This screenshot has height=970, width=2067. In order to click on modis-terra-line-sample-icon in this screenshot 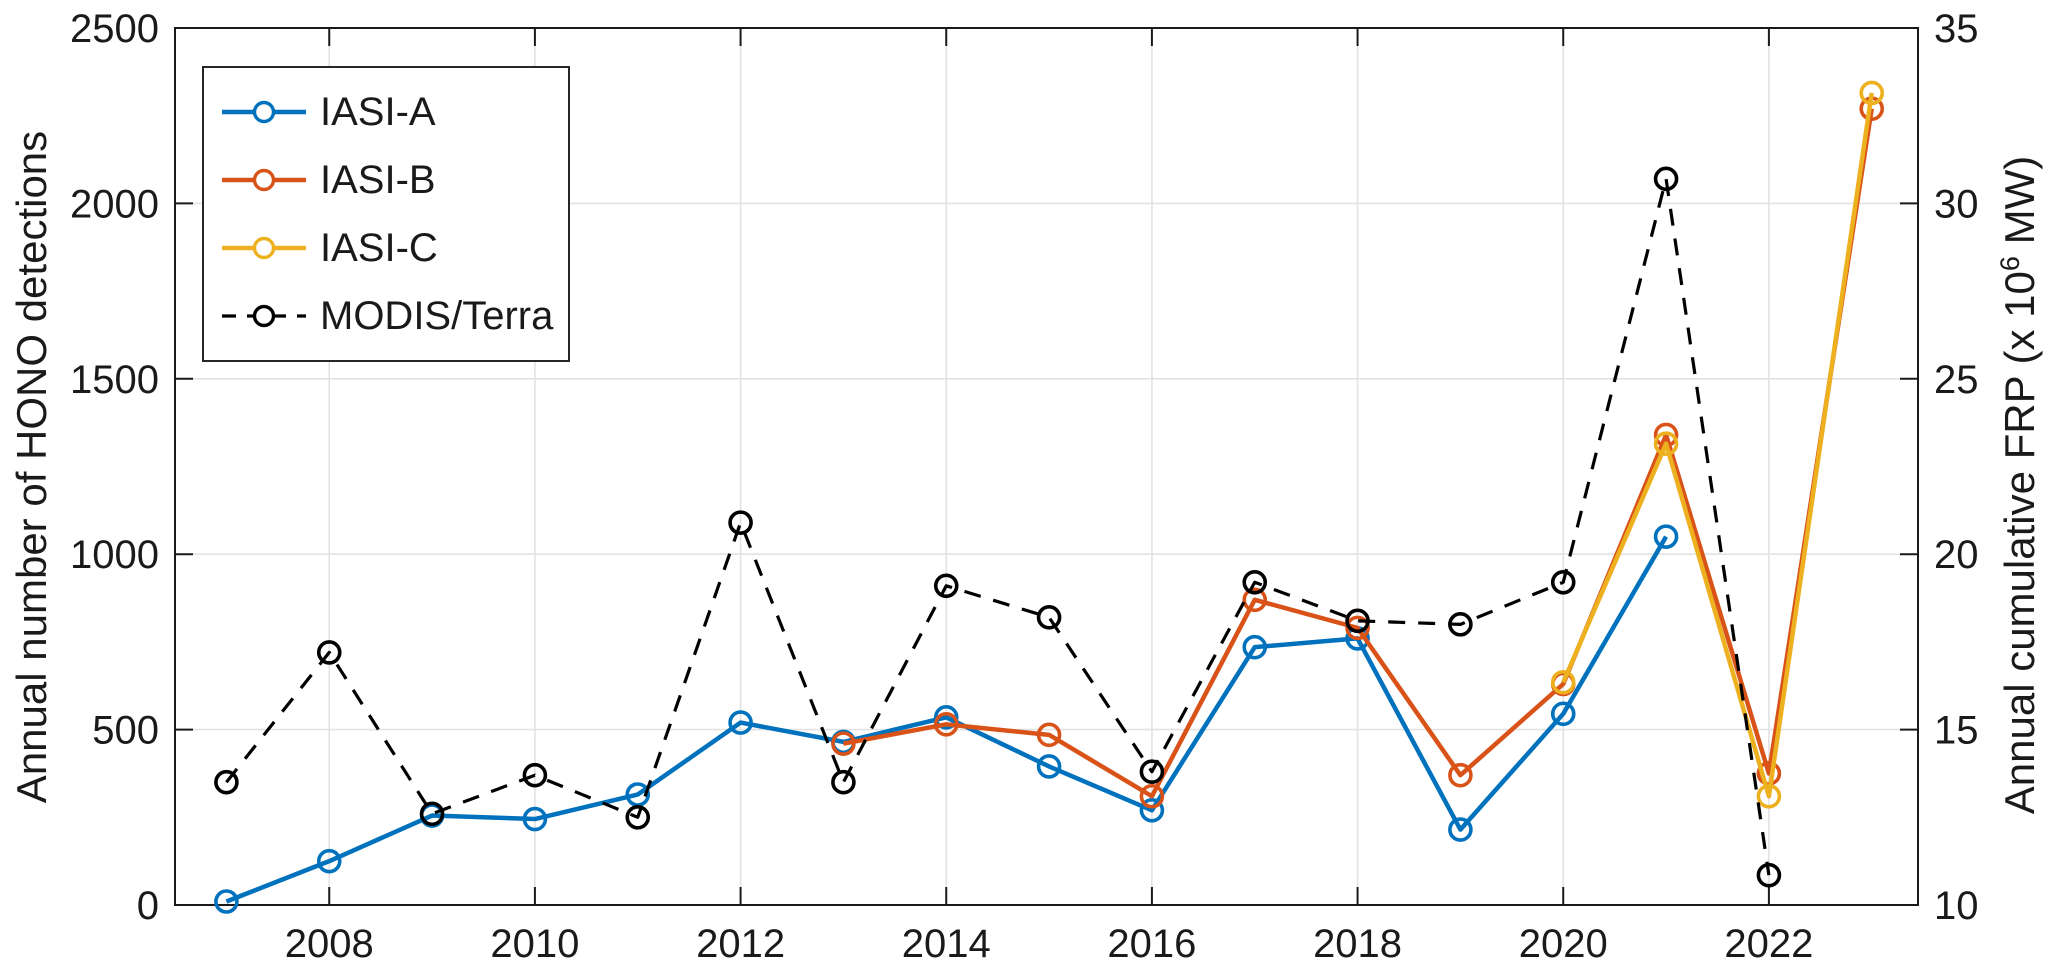, I will do `click(264, 316)`.